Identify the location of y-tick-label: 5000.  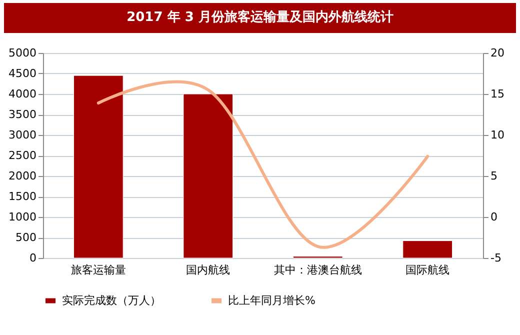
(22, 53).